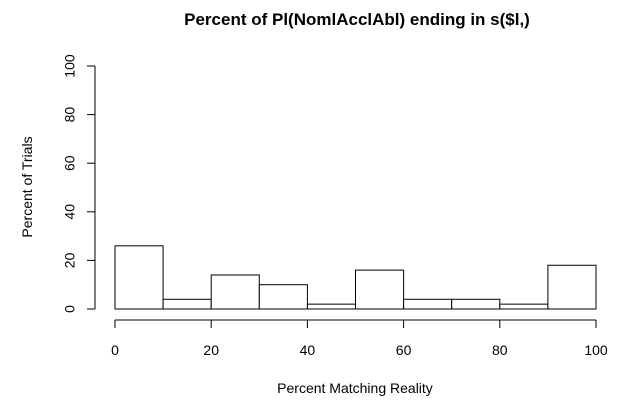 The image size is (619, 402). What do you see at coordinates (70, 66) in the screenshot?
I see `y-tick-label: 100` at bounding box center [70, 66].